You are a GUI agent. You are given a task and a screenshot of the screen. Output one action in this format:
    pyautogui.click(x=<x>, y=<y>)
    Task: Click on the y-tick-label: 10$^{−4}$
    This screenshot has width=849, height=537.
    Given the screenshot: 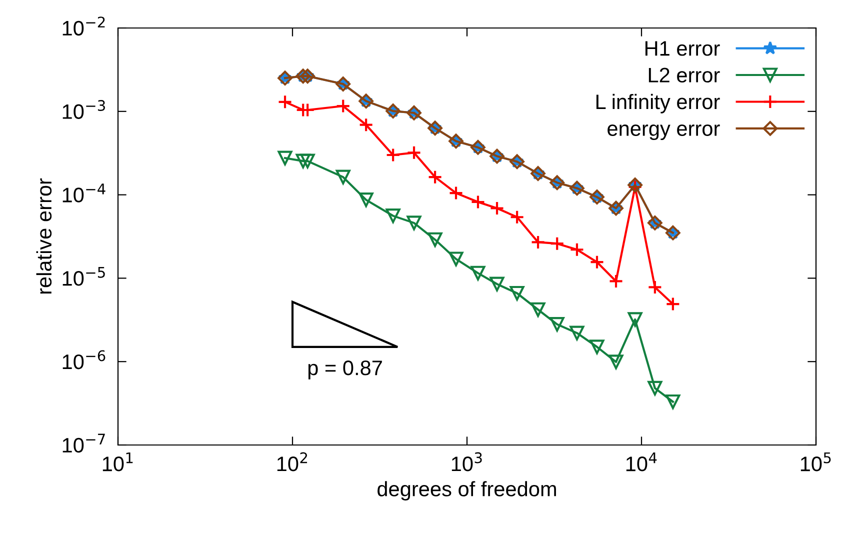 What is the action you would take?
    pyautogui.click(x=84, y=193)
    